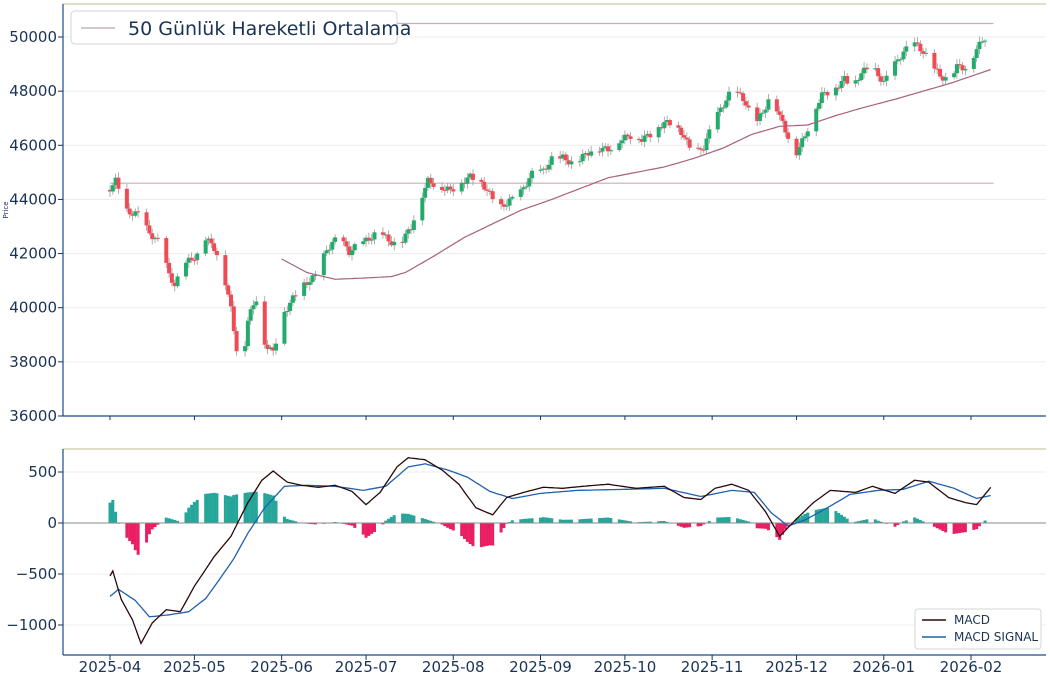  What do you see at coordinates (540, 667) in the screenshot?
I see `x-tick-label: 2025-09` at bounding box center [540, 667].